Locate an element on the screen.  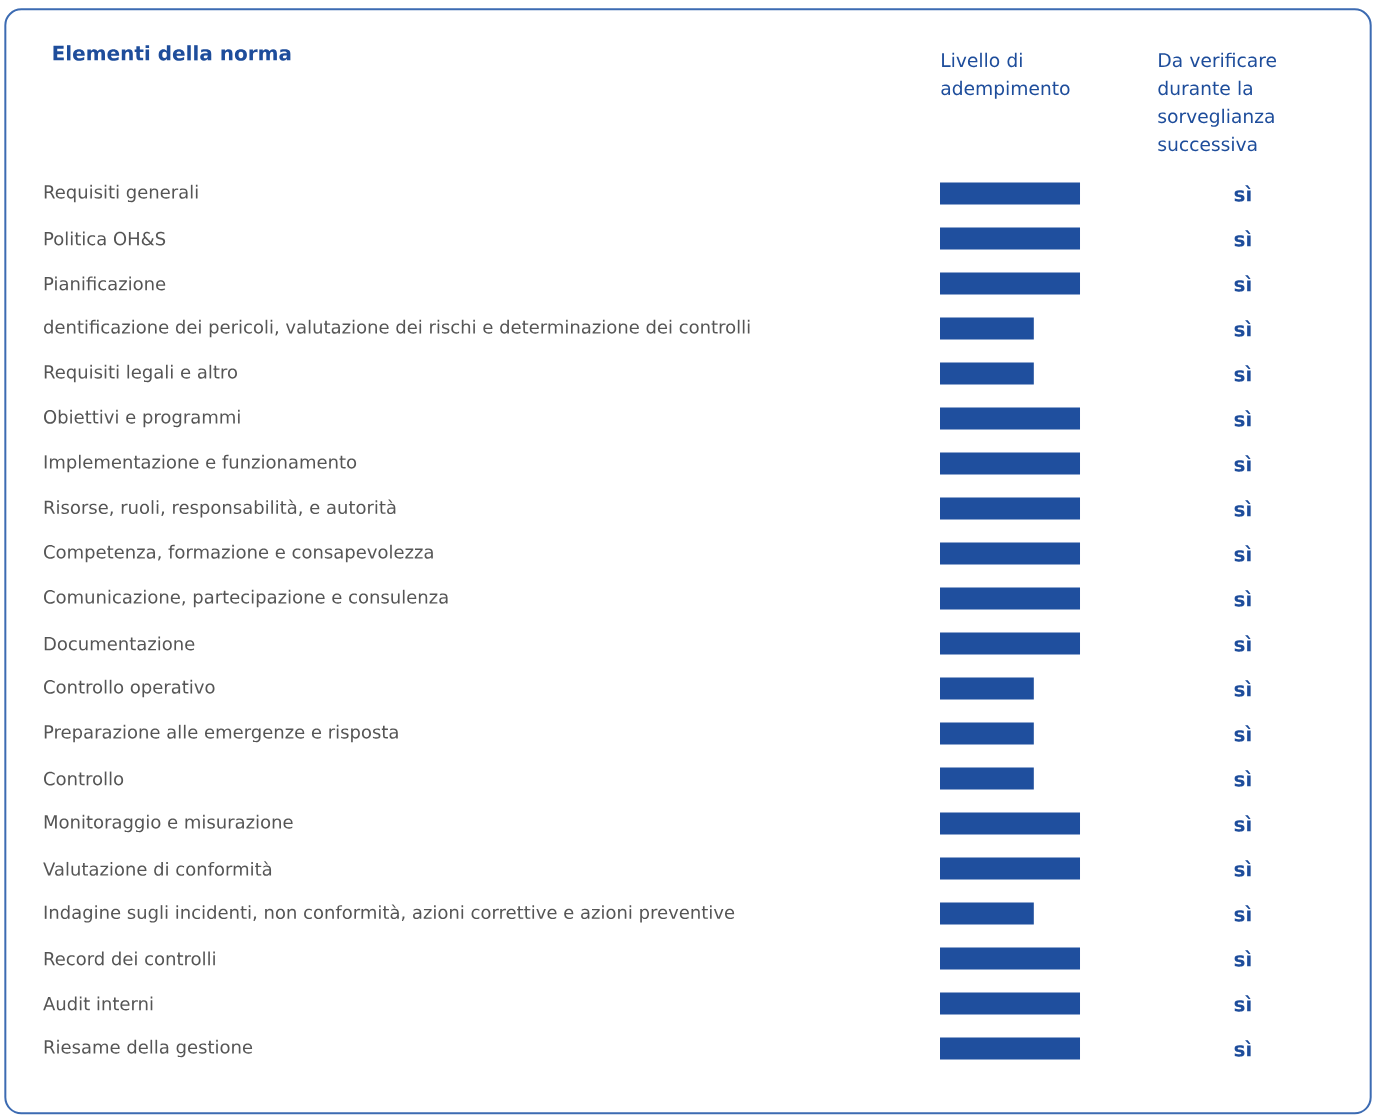
y-tick-label: Documentazione is located at coordinates (119, 643).